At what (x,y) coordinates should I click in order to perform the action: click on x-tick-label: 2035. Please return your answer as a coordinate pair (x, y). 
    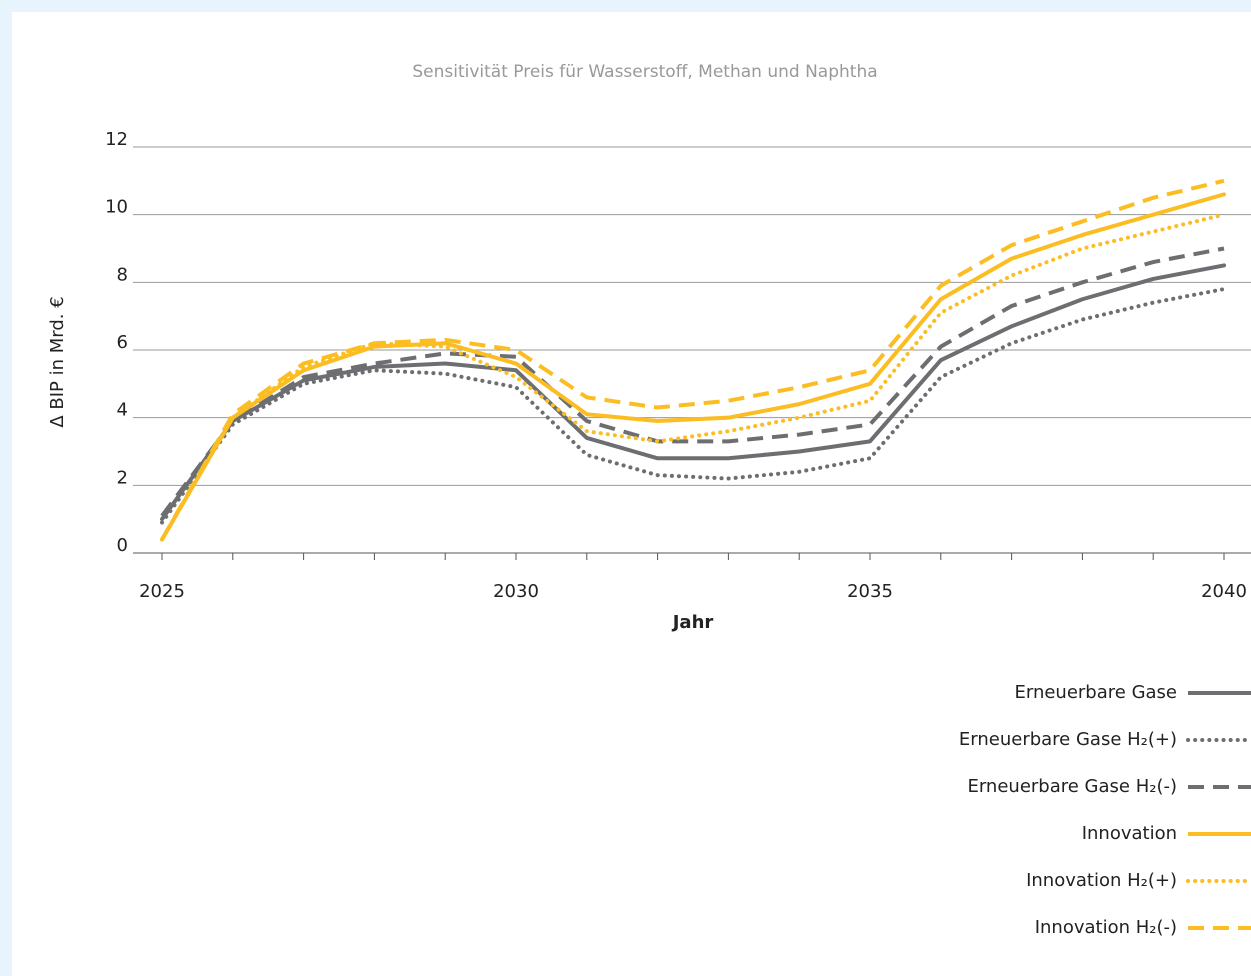
    Looking at the image, I should click on (870, 591).